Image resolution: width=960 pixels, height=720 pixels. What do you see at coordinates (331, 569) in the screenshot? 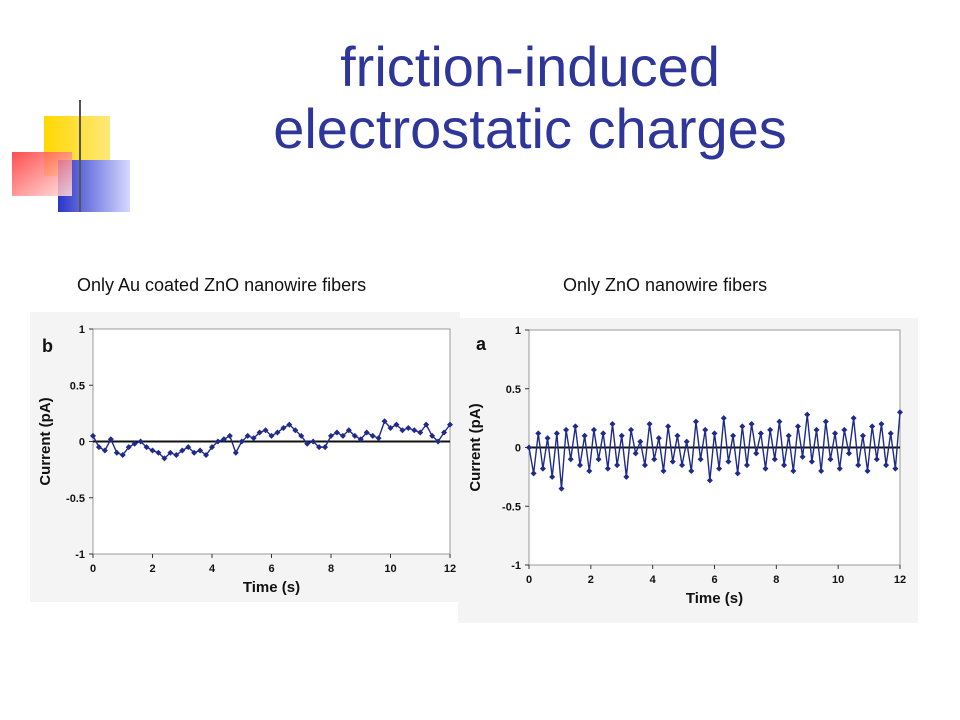
I see `x-tick-label: 8` at bounding box center [331, 569].